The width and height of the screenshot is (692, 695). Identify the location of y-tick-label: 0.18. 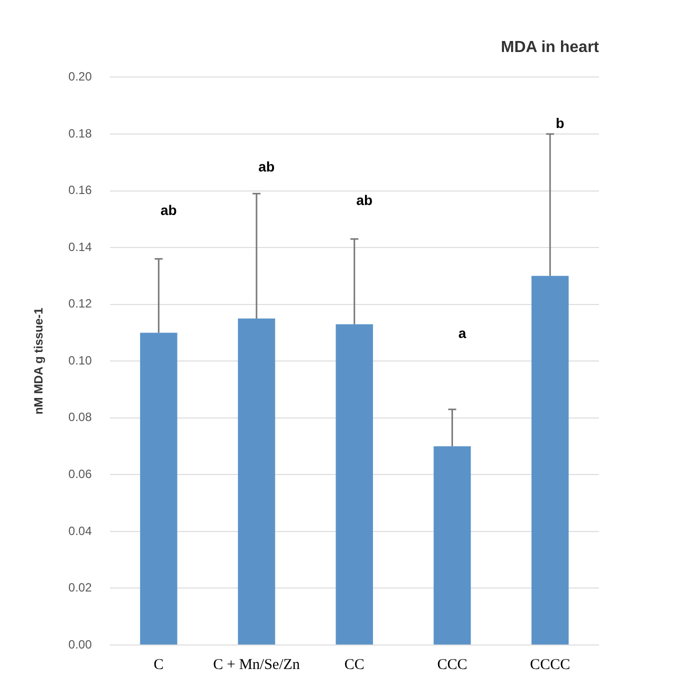
(80, 133).